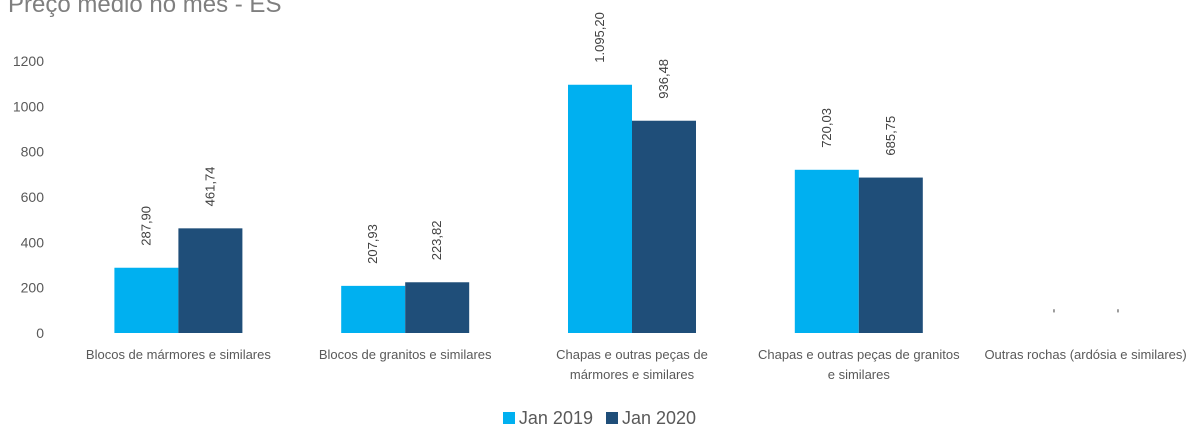  Describe the element at coordinates (859, 374) in the screenshot. I see `x-tick-label: e similares` at that location.